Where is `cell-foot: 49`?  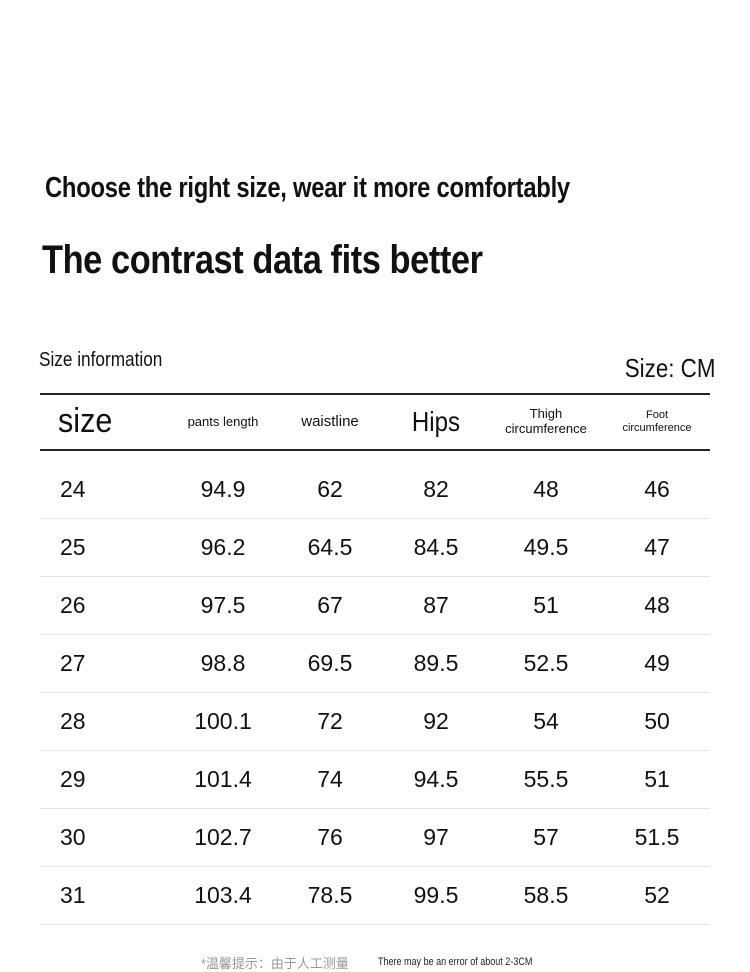 cell-foot: 49 is located at coordinates (657, 663).